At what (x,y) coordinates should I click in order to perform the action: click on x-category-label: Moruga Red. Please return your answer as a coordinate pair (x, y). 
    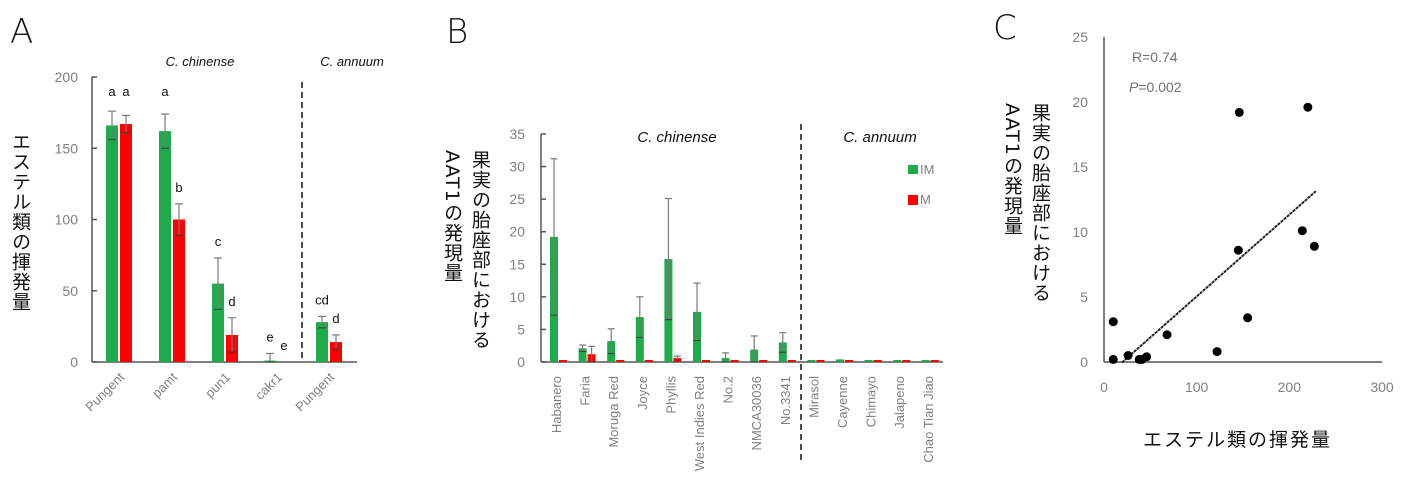
    Looking at the image, I should click on (613, 412).